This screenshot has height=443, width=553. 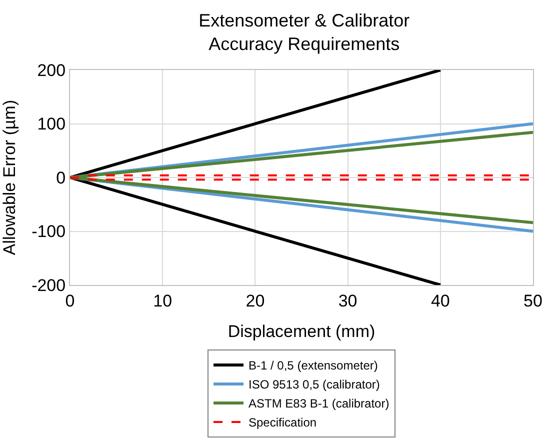 What do you see at coordinates (49, 232) in the screenshot?
I see `y-tick-label: -100` at bounding box center [49, 232].